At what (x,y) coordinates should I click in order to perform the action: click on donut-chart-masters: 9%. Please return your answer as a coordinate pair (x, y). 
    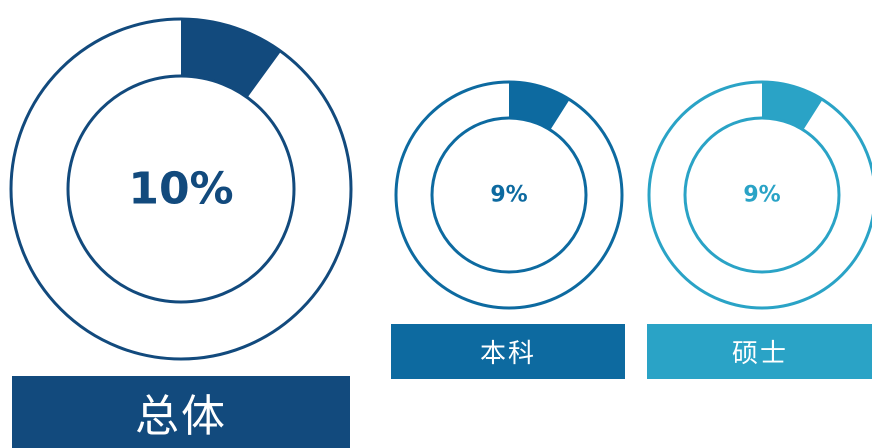
    Looking at the image, I should click on (759, 195).